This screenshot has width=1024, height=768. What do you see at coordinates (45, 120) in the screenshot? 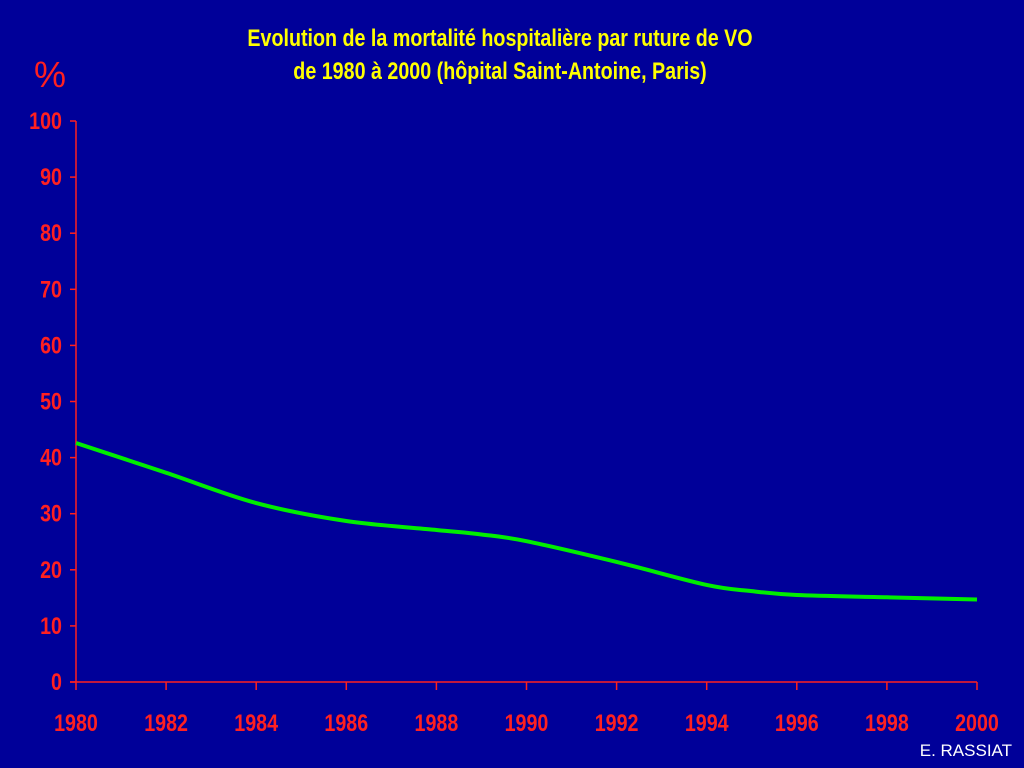
I see `y-tick-label: 100` at bounding box center [45, 120].